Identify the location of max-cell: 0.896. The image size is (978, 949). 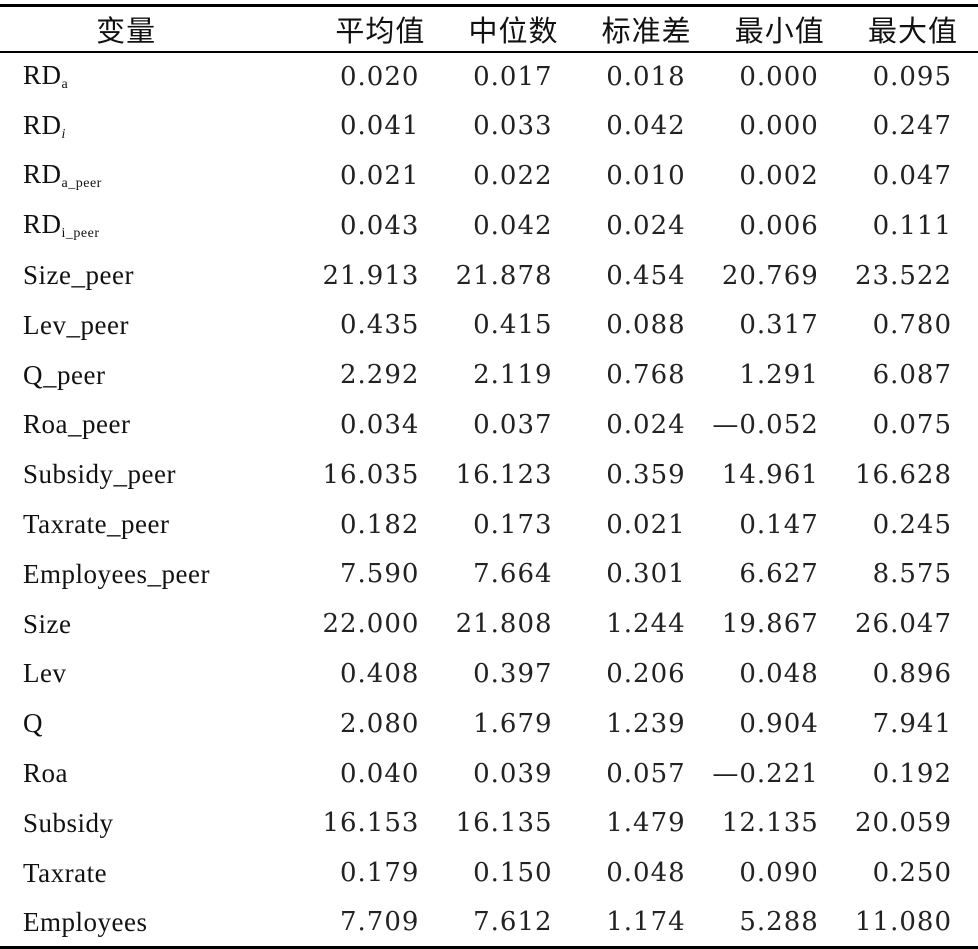
(912, 673).